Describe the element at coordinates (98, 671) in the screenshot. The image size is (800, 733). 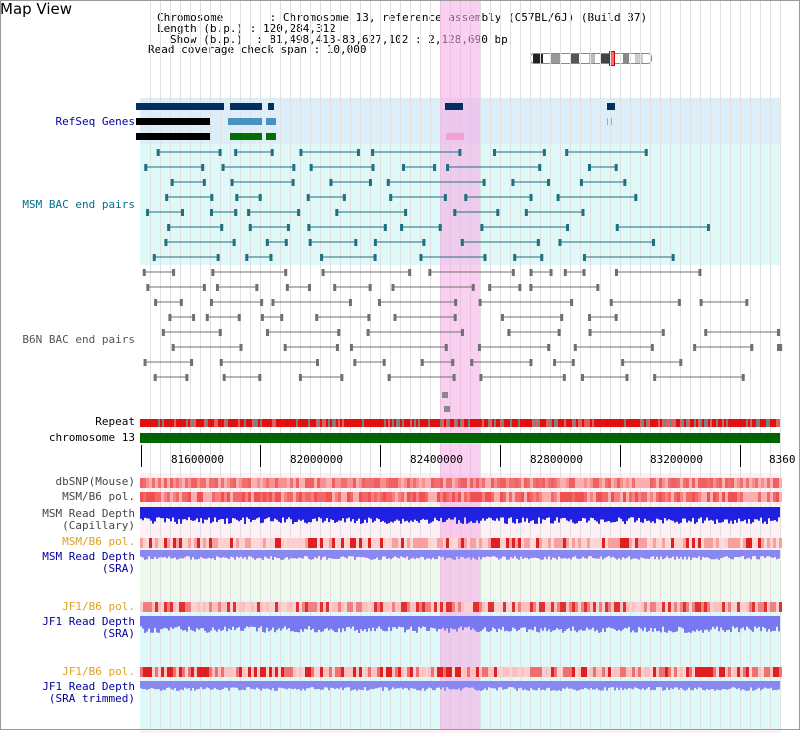
I see `track-label-jf1-b6-pol-2: JF1/B6 pol.` at that location.